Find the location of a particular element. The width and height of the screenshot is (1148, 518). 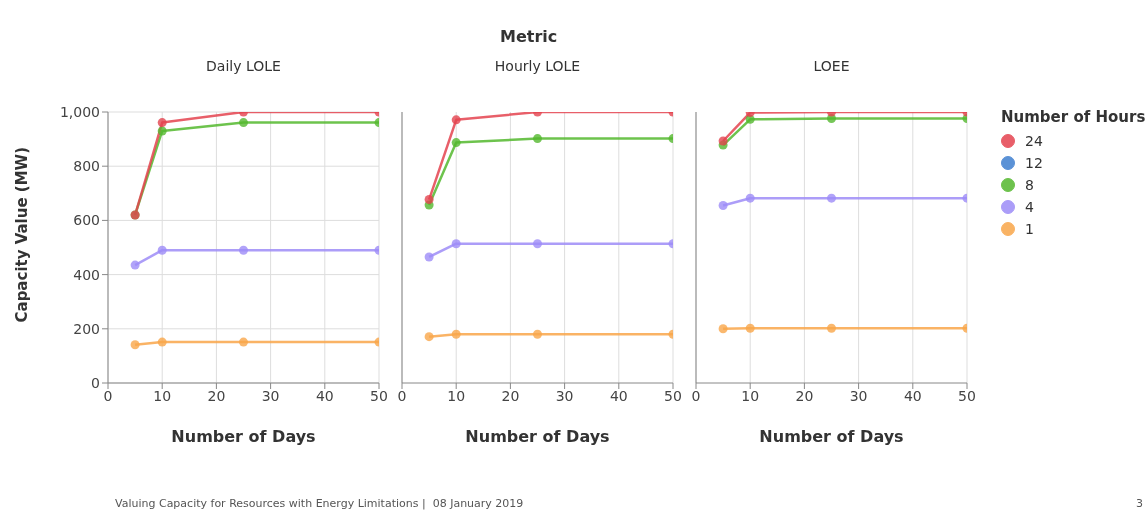

y-tick-label: 800 is located at coordinates (86, 166).